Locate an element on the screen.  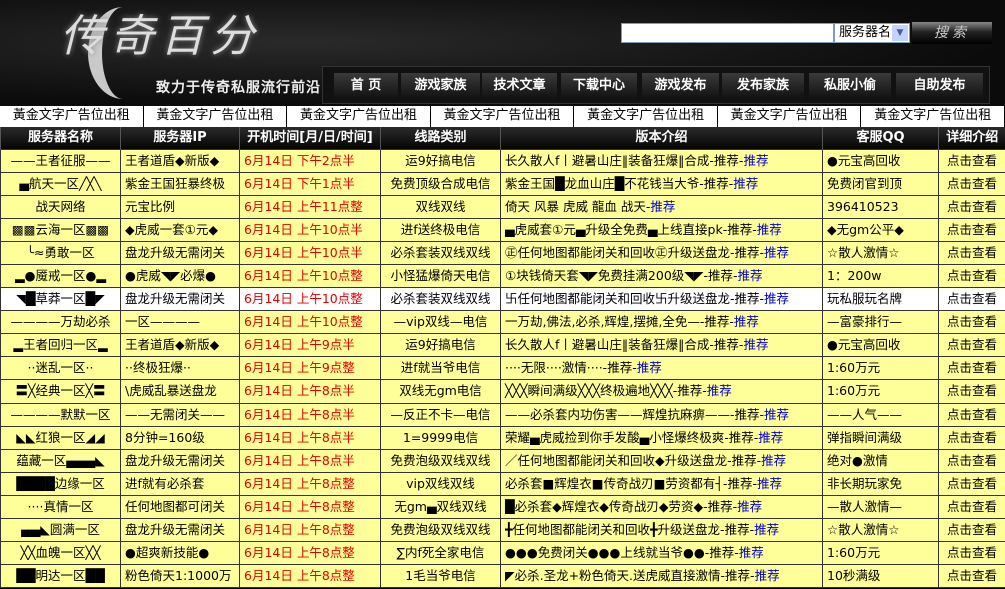
version-intro: ▄虎威套①元▄升级全免费▄上线直接pk-推荐-推荐 is located at coordinates (661, 229).